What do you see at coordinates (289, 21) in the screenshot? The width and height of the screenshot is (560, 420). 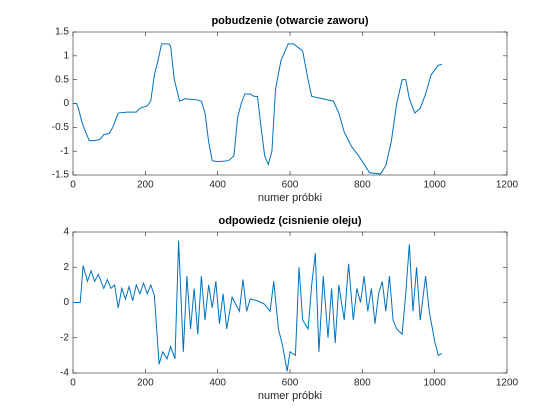 I see `chart-title: pobudzenie (otwarcie zaworu)` at bounding box center [289, 21].